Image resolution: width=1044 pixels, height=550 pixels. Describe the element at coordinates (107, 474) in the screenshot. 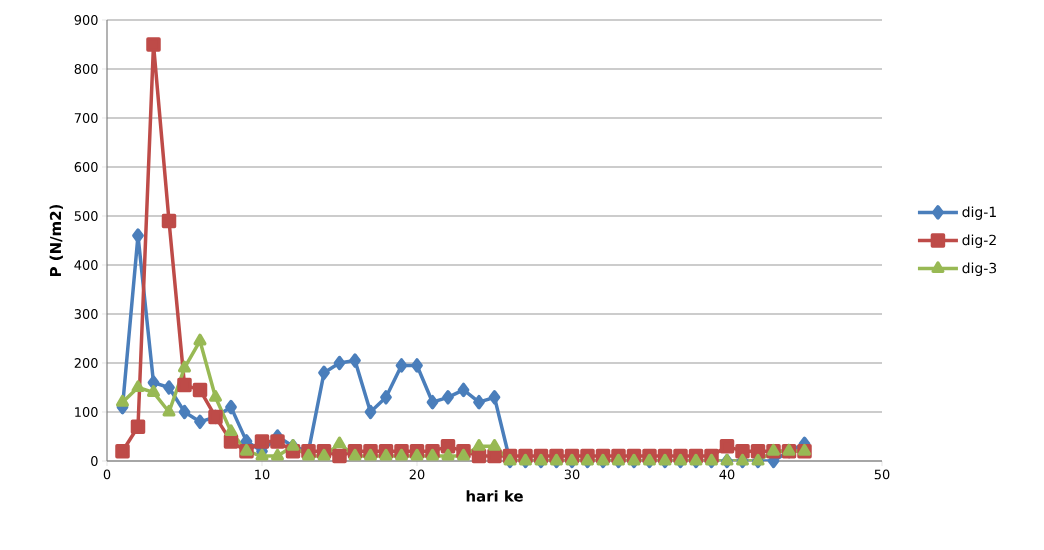

I see `x-tick-label: 0` at that location.